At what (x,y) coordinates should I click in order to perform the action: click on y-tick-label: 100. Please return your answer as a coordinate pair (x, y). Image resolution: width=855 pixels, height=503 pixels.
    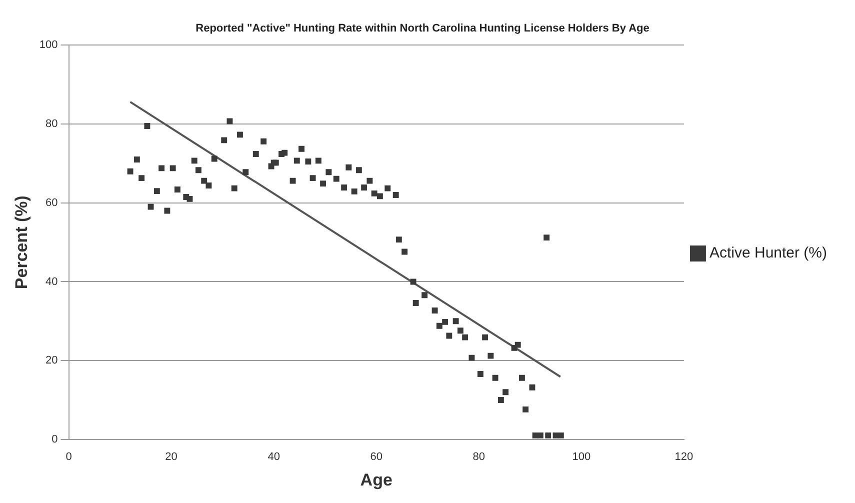
    Looking at the image, I should click on (48, 45).